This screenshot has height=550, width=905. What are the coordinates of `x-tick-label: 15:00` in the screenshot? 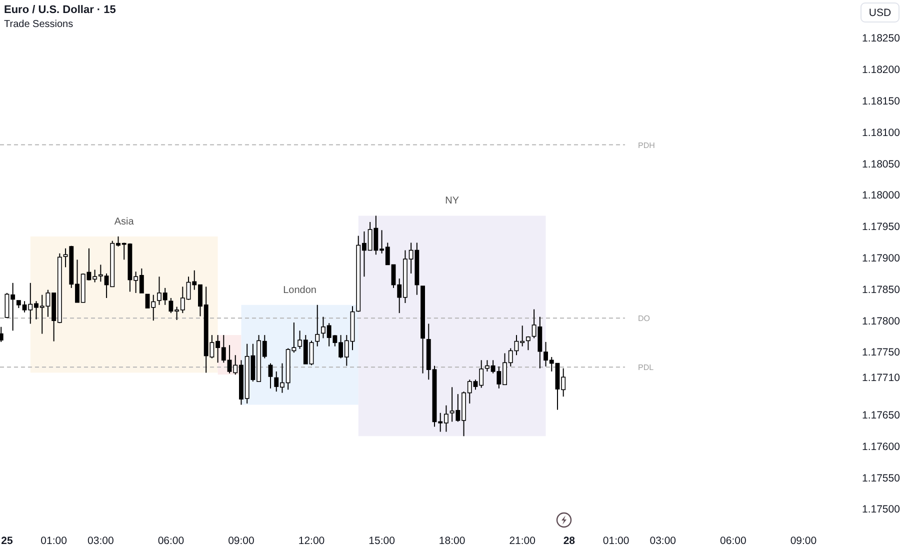 It's located at (382, 541).